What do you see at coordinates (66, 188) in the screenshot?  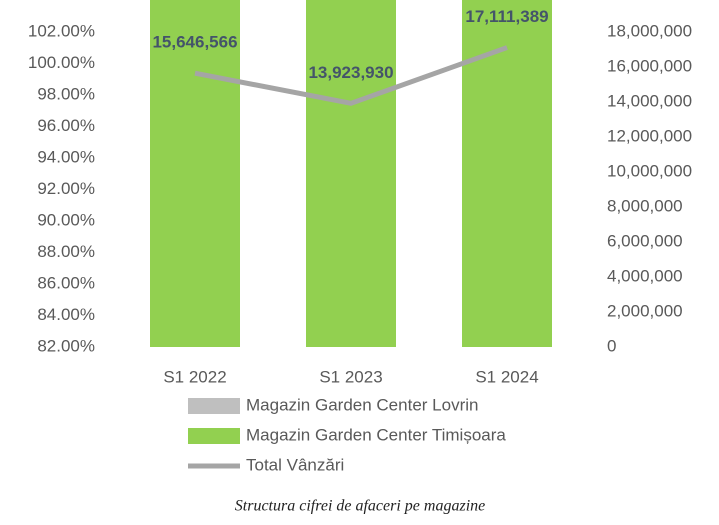 I see `y-tick-label: 92.00%` at bounding box center [66, 188].